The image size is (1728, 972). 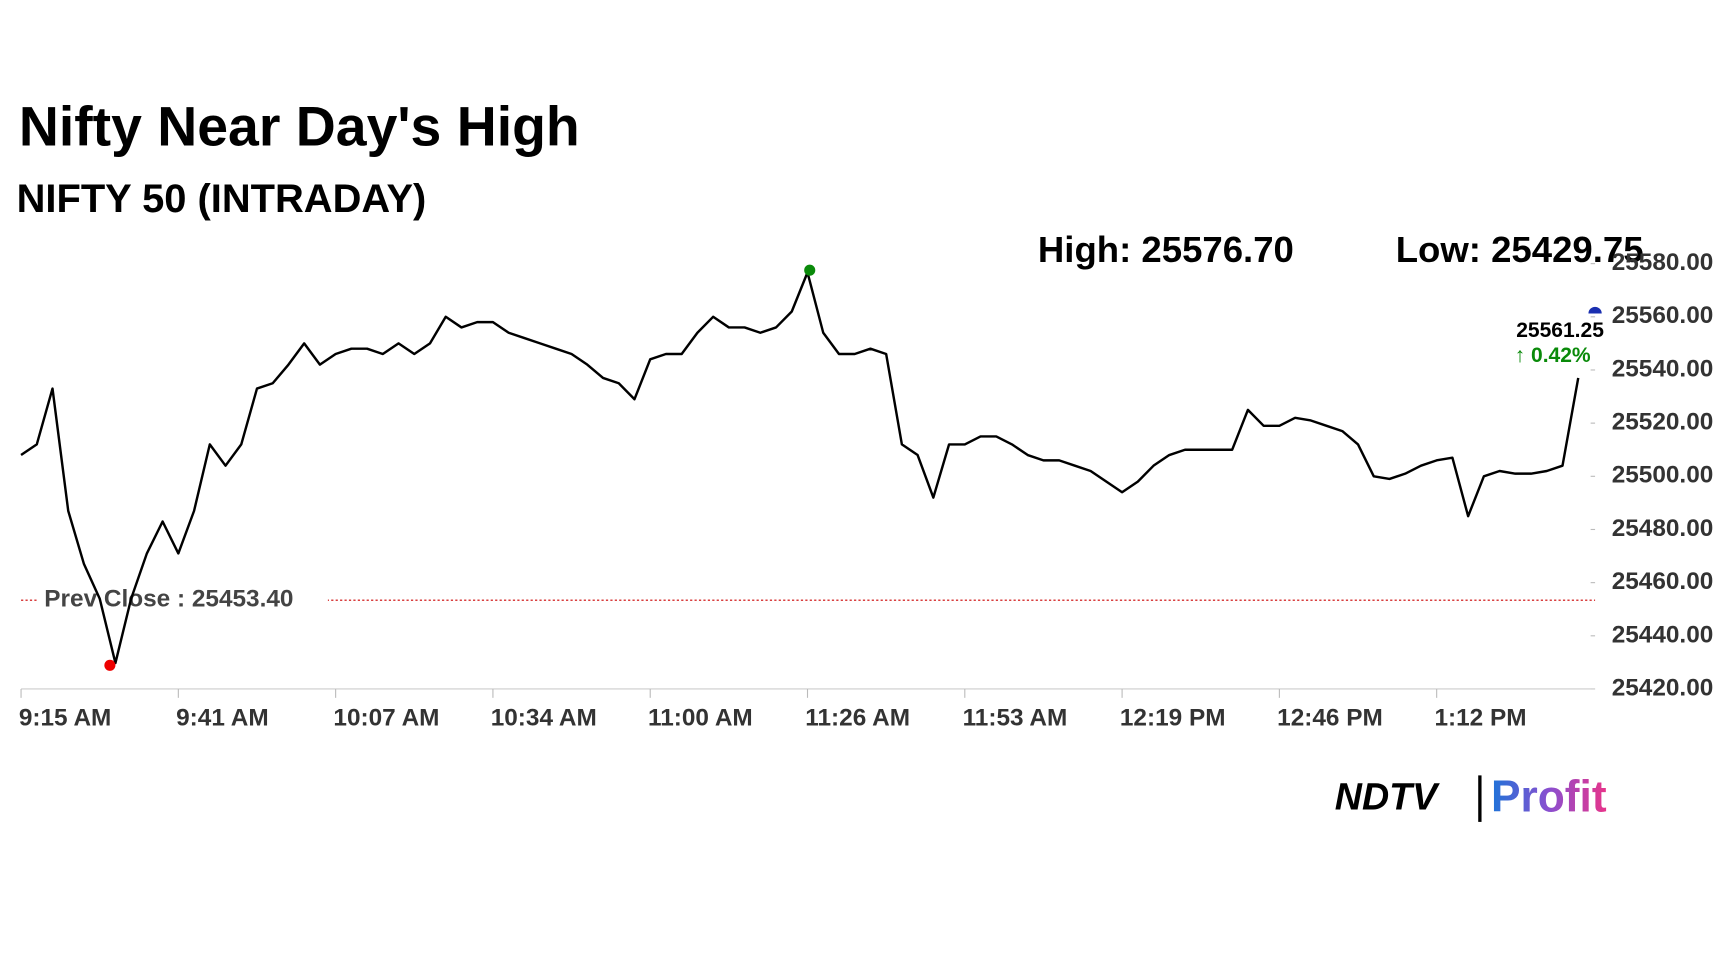 What do you see at coordinates (700, 717) in the screenshot?
I see `x-tick-label: 11:00 AM` at bounding box center [700, 717].